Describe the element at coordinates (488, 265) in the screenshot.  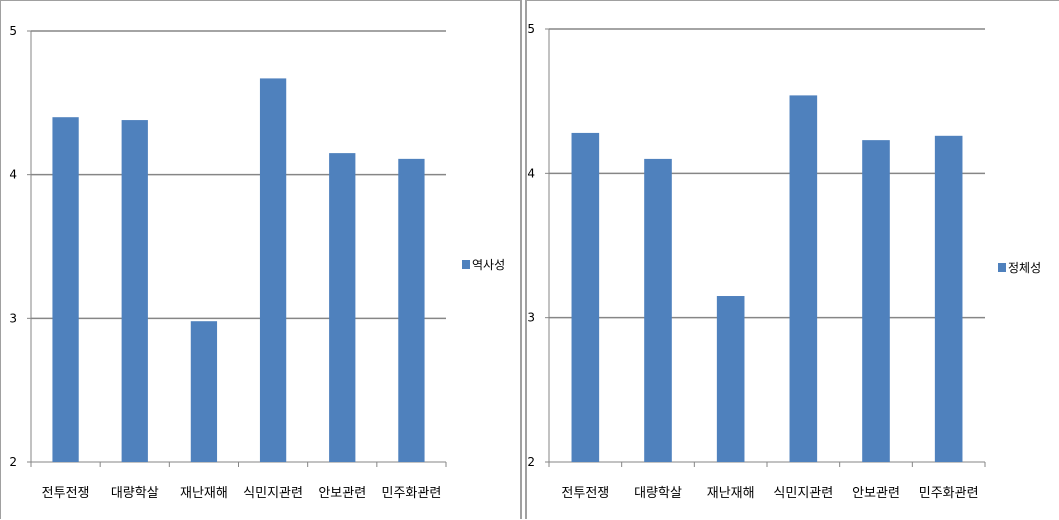
I see `legend-label: 역사성` at that location.